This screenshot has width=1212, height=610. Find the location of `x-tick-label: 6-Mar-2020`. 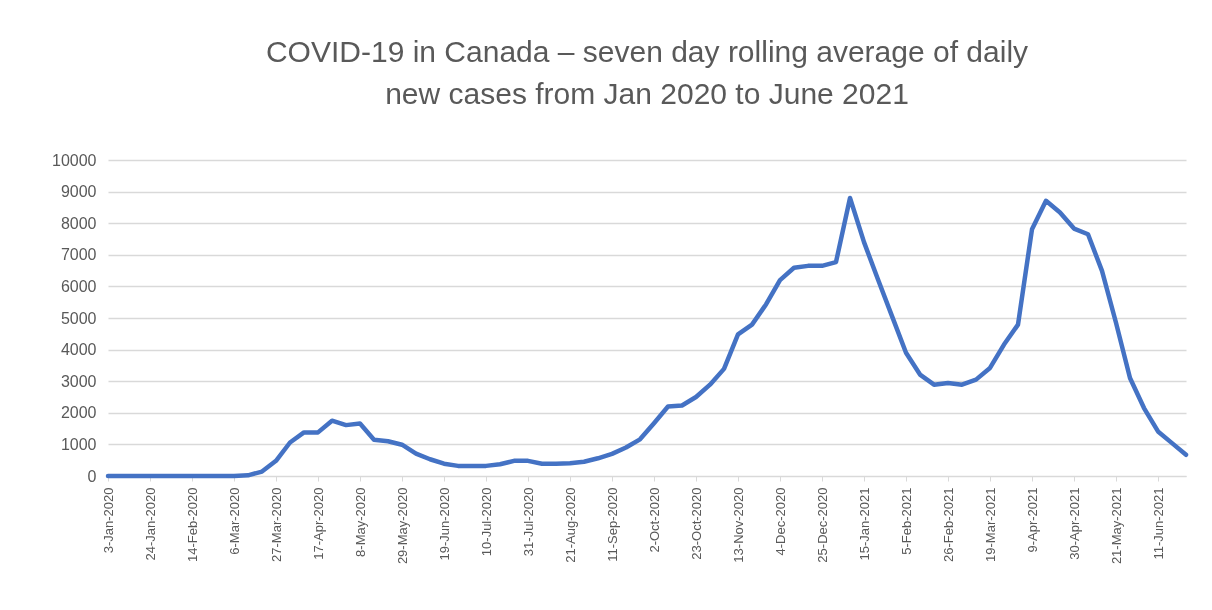

x-tick-label: 6-Mar-2020 is located at coordinates (234, 521).